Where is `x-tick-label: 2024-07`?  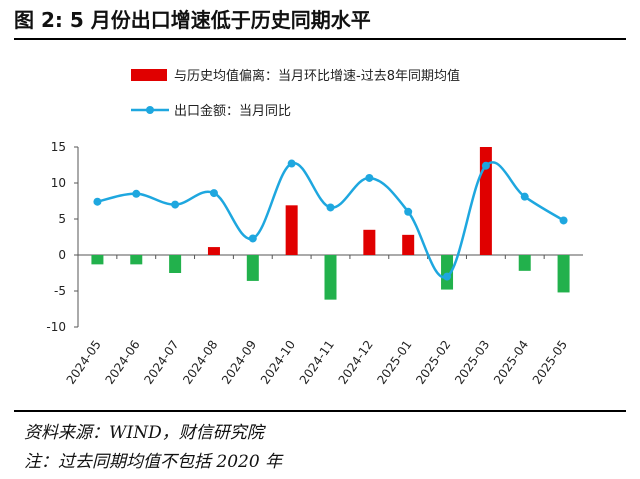
x-tick-label: 2024-07 is located at coordinates (161, 362).